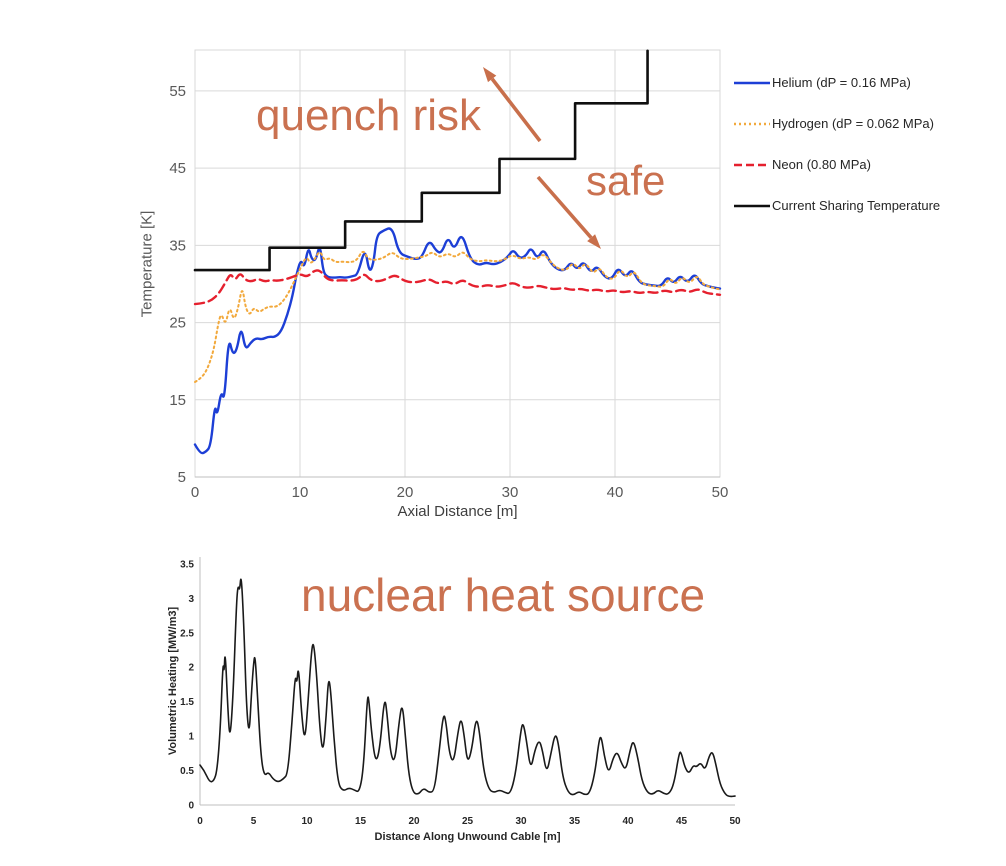 The height and width of the screenshot is (866, 1006). I want to click on legend-item-cst: Current Sharing Temperature, so click(836, 205).